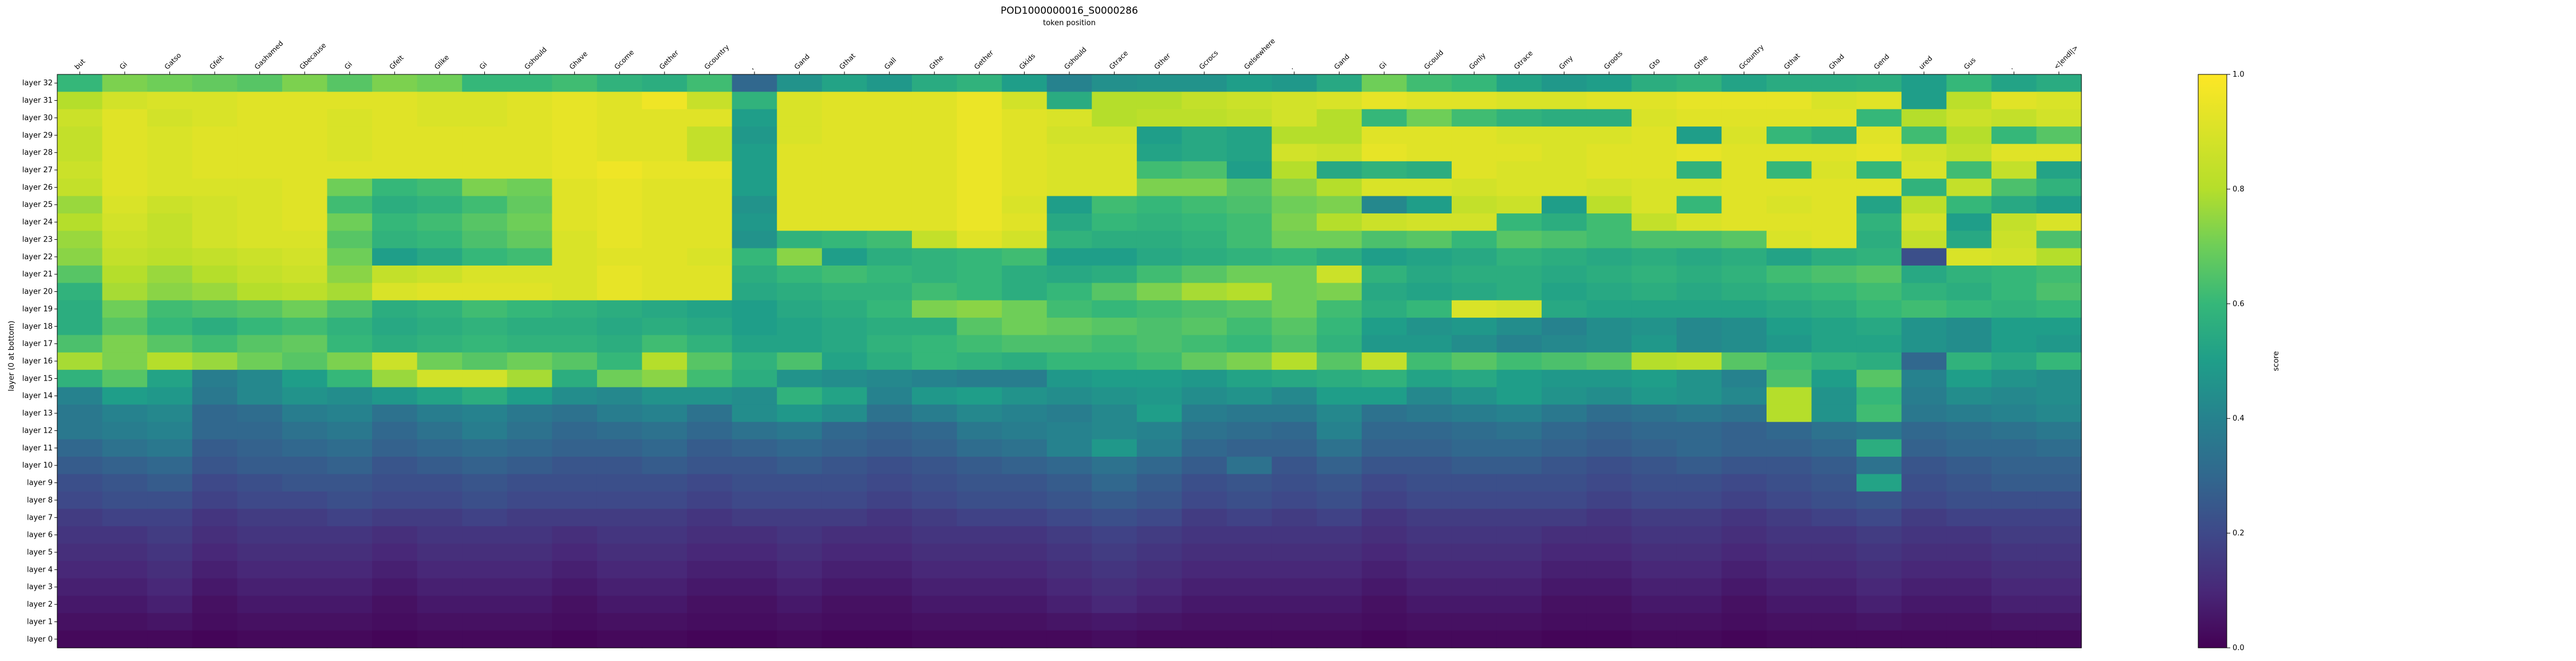 The height and width of the screenshot is (661, 2576). I want to click on y-tick-label: layer 2, so click(40, 604).